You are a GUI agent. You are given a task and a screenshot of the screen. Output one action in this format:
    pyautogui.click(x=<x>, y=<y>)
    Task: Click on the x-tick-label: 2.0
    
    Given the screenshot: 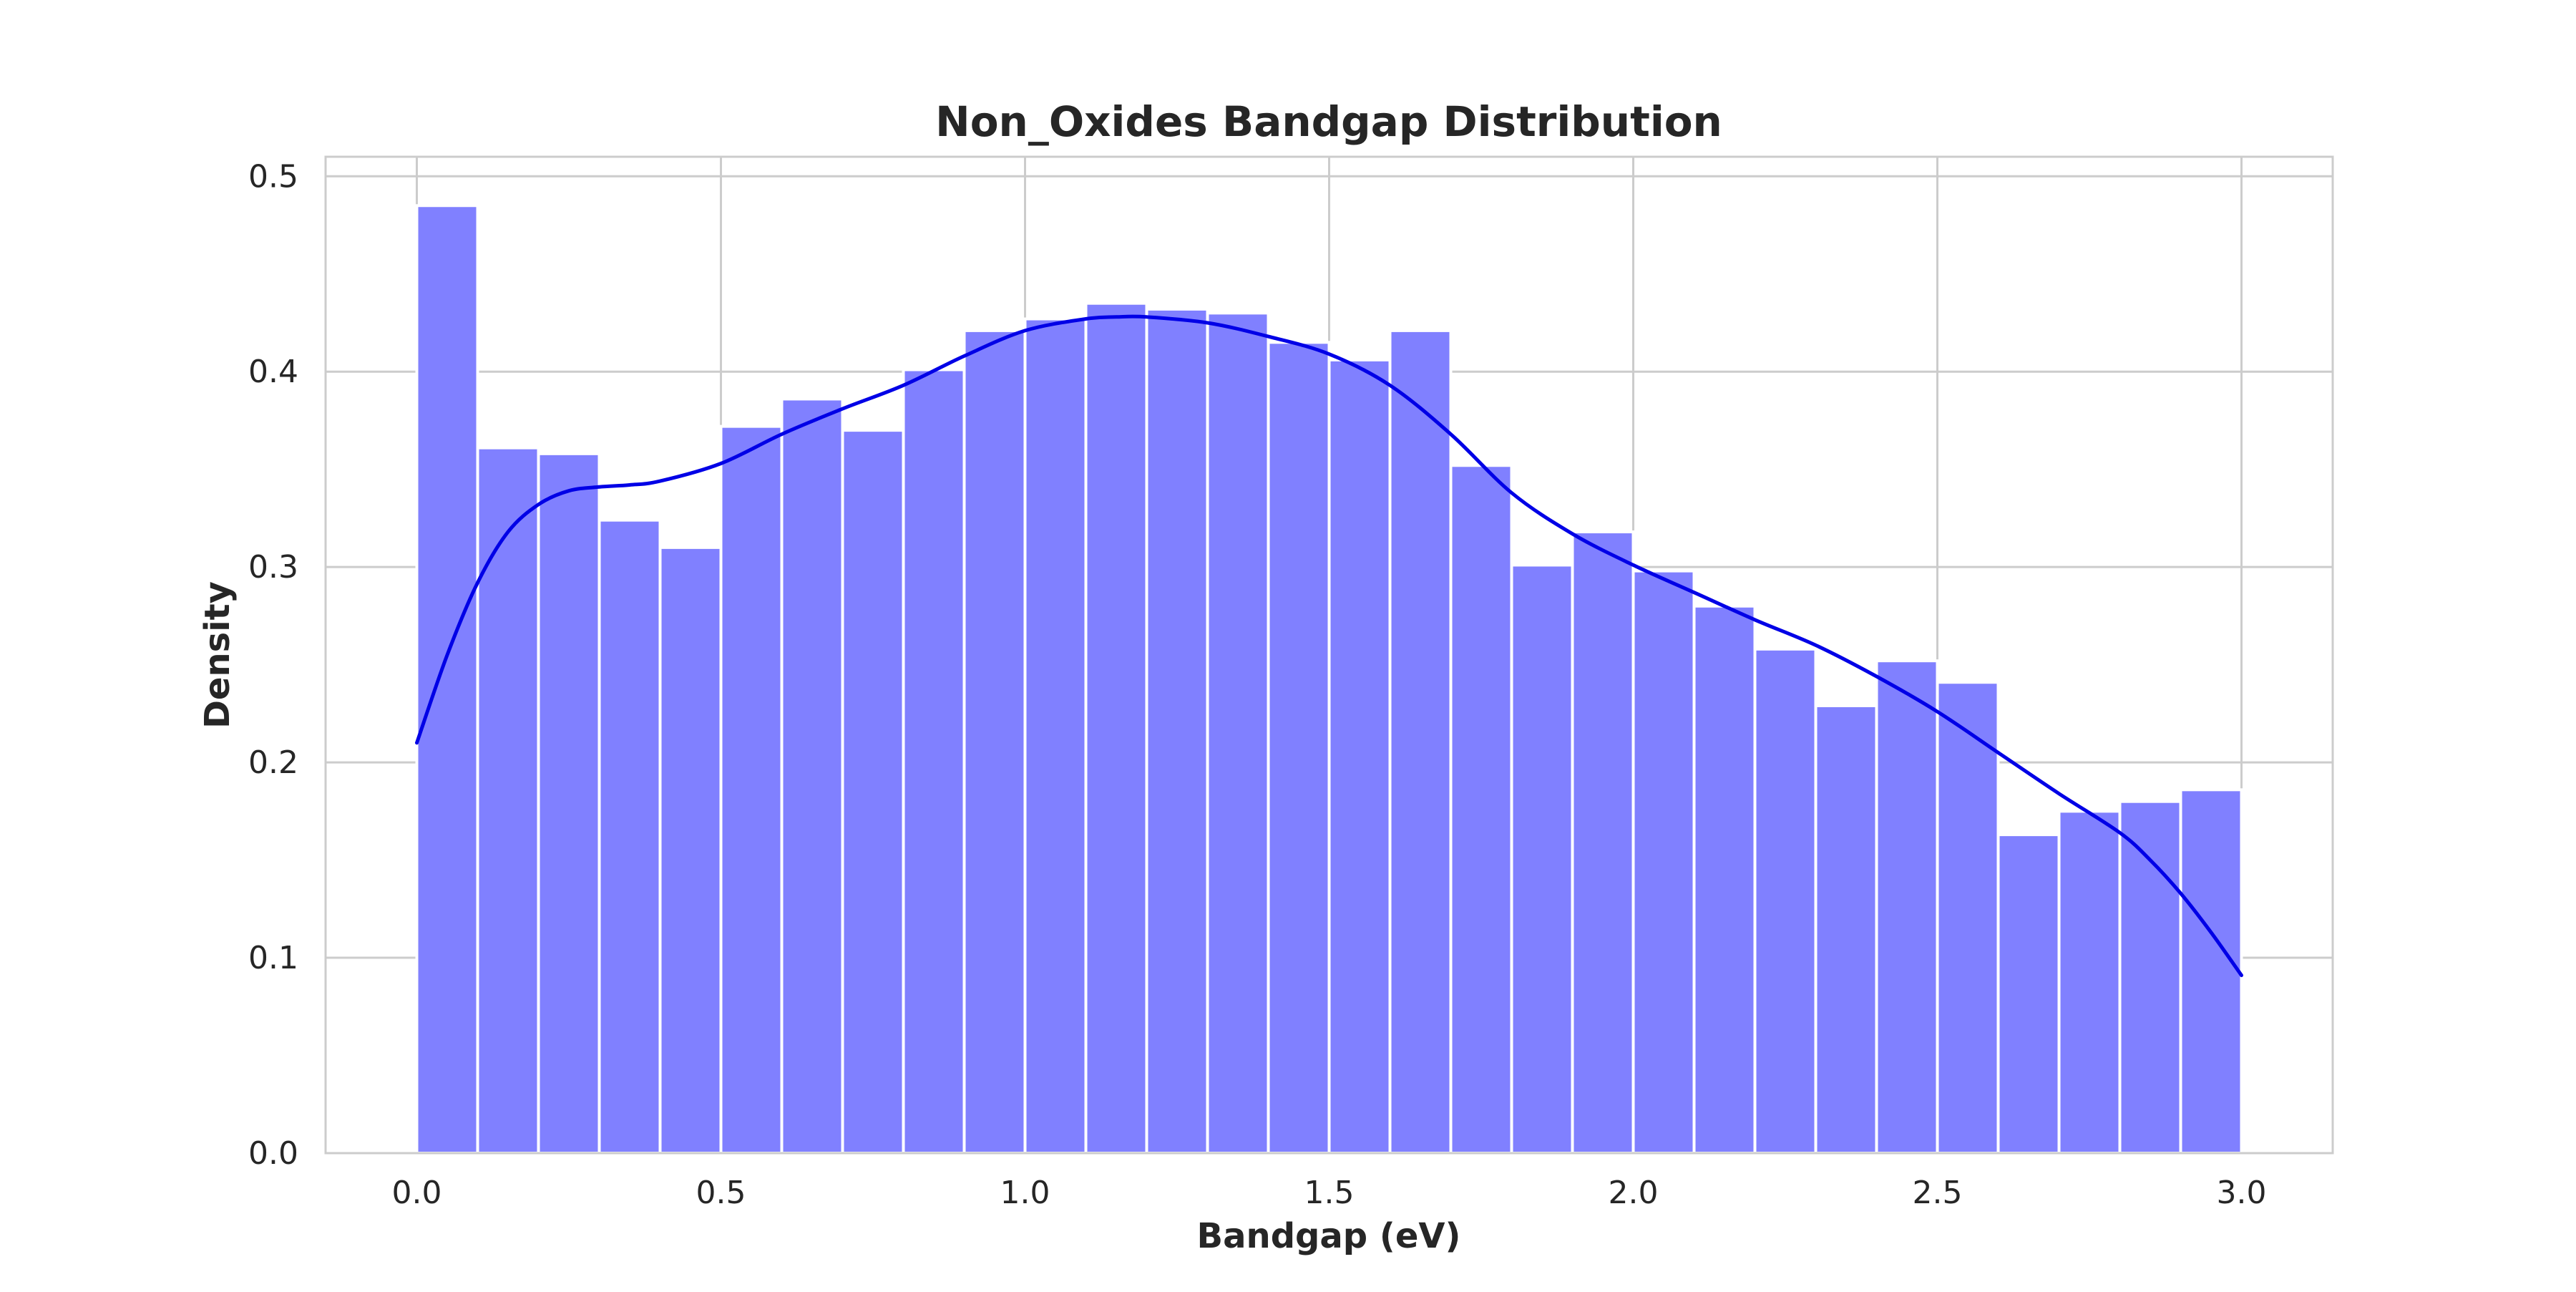 What is the action you would take?
    pyautogui.click(x=1634, y=1193)
    